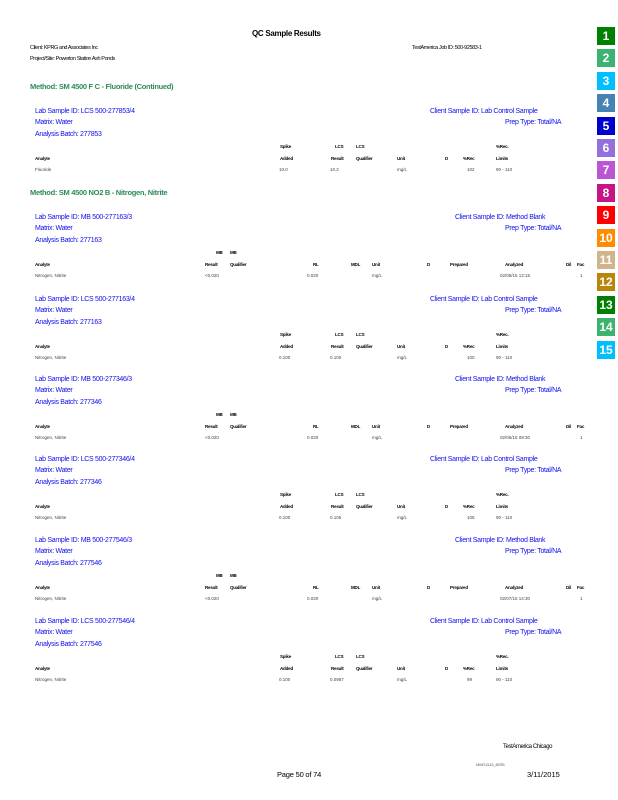 Image resolution: width=618 pixels, height=800 pixels. I want to click on section-tab-7: 7, so click(606, 170).